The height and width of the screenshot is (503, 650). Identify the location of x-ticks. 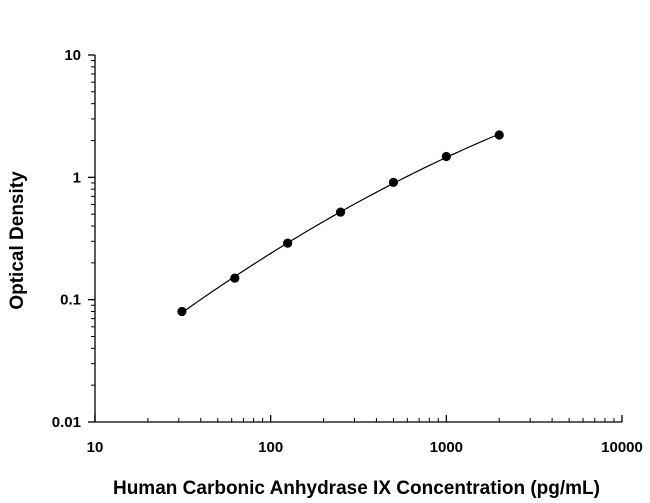
(358, 418).